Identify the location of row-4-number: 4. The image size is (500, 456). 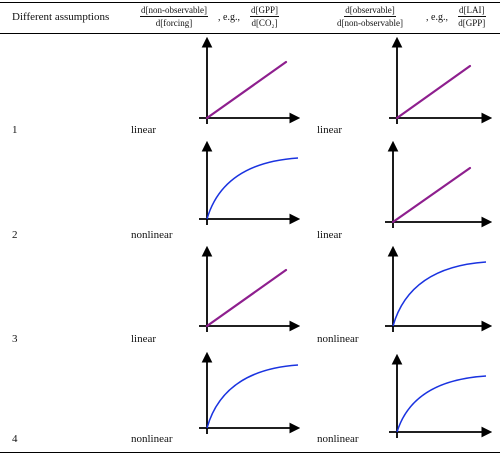
(15, 439).